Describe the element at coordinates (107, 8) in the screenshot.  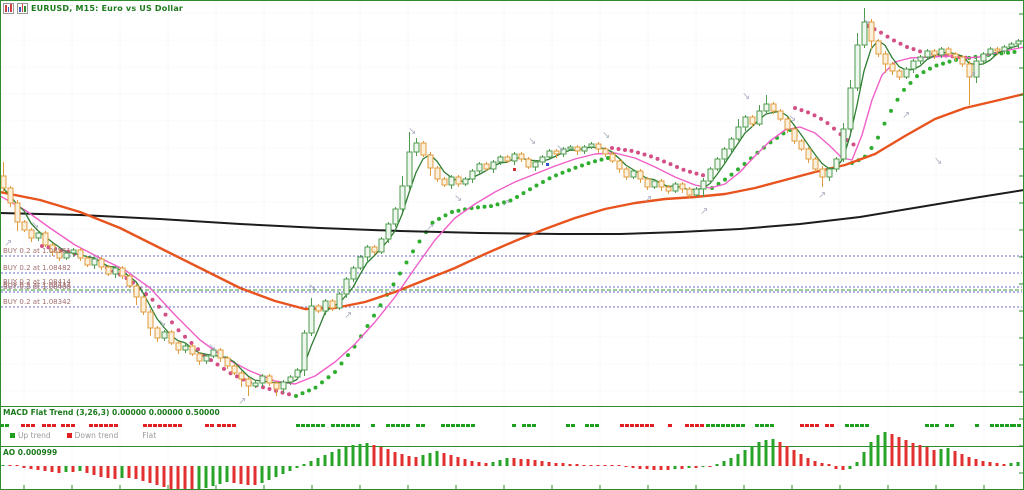
I see `chart-title: EURUSD, M15: Euro vs US Dollar` at that location.